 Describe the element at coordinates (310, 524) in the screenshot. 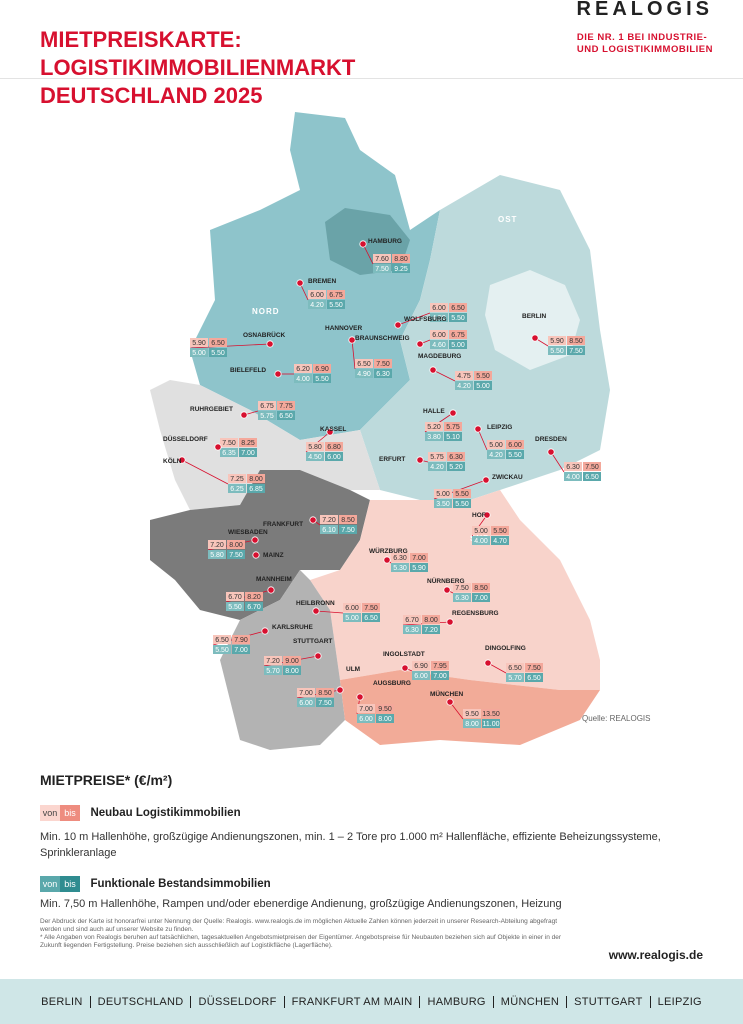

I see `city: 7.20 8.50 6.10 7.50 FRANKFURT` at that location.